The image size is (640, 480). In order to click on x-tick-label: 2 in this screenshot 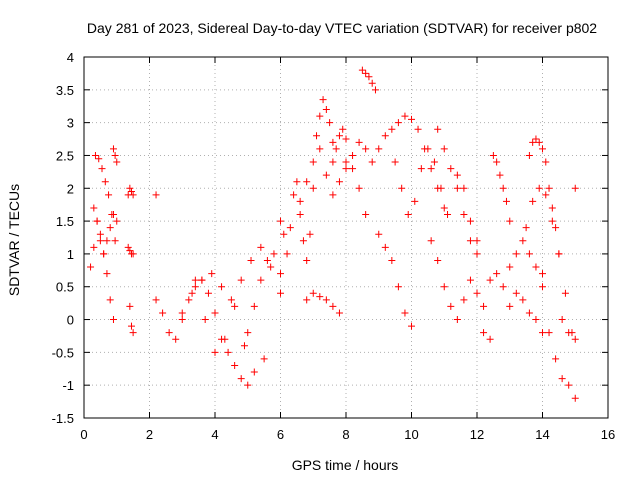, I will do `click(149, 434)`.